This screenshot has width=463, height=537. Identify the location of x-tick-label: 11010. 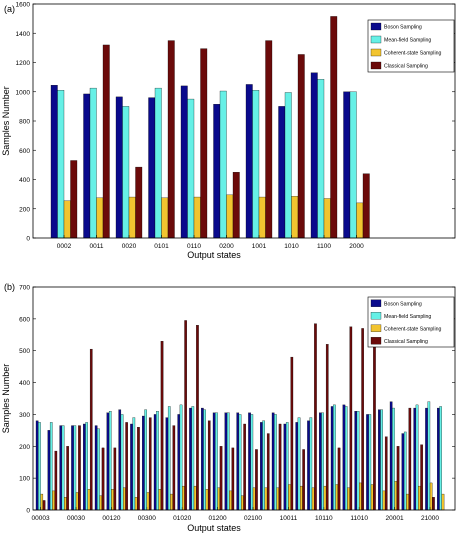
(359, 518).